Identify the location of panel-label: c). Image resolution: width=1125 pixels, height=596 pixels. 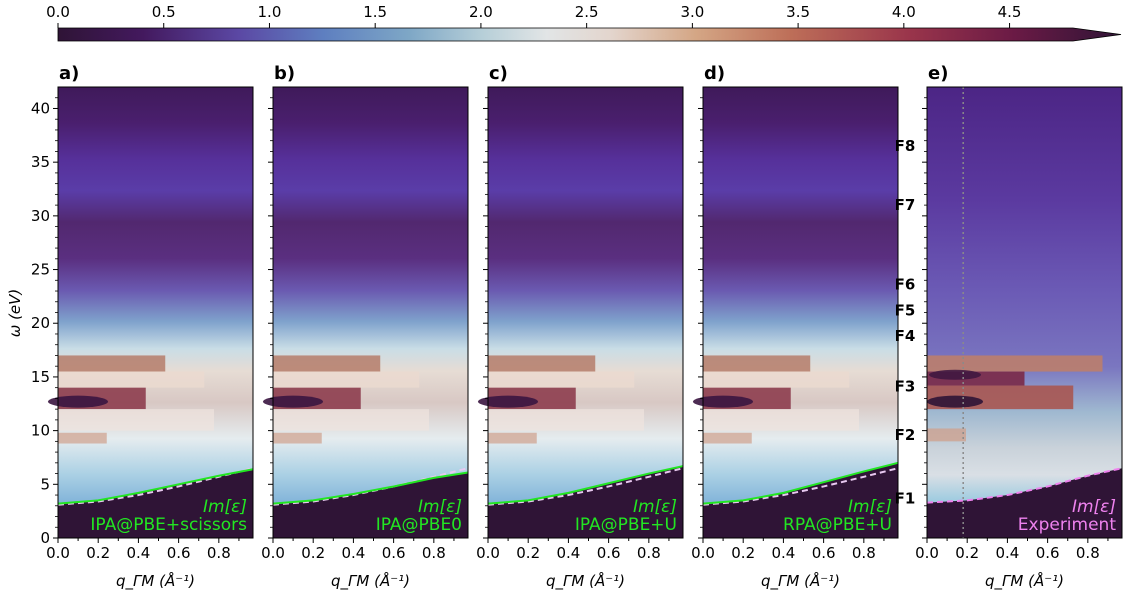
(498, 73).